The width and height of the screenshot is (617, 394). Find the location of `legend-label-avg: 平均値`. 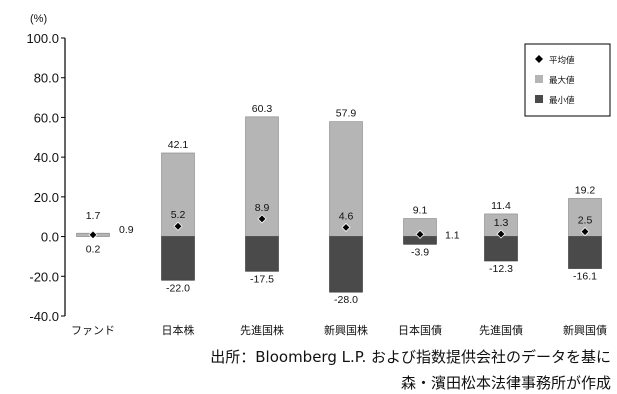

legend-label-avg: 平均値 is located at coordinates (562, 60).